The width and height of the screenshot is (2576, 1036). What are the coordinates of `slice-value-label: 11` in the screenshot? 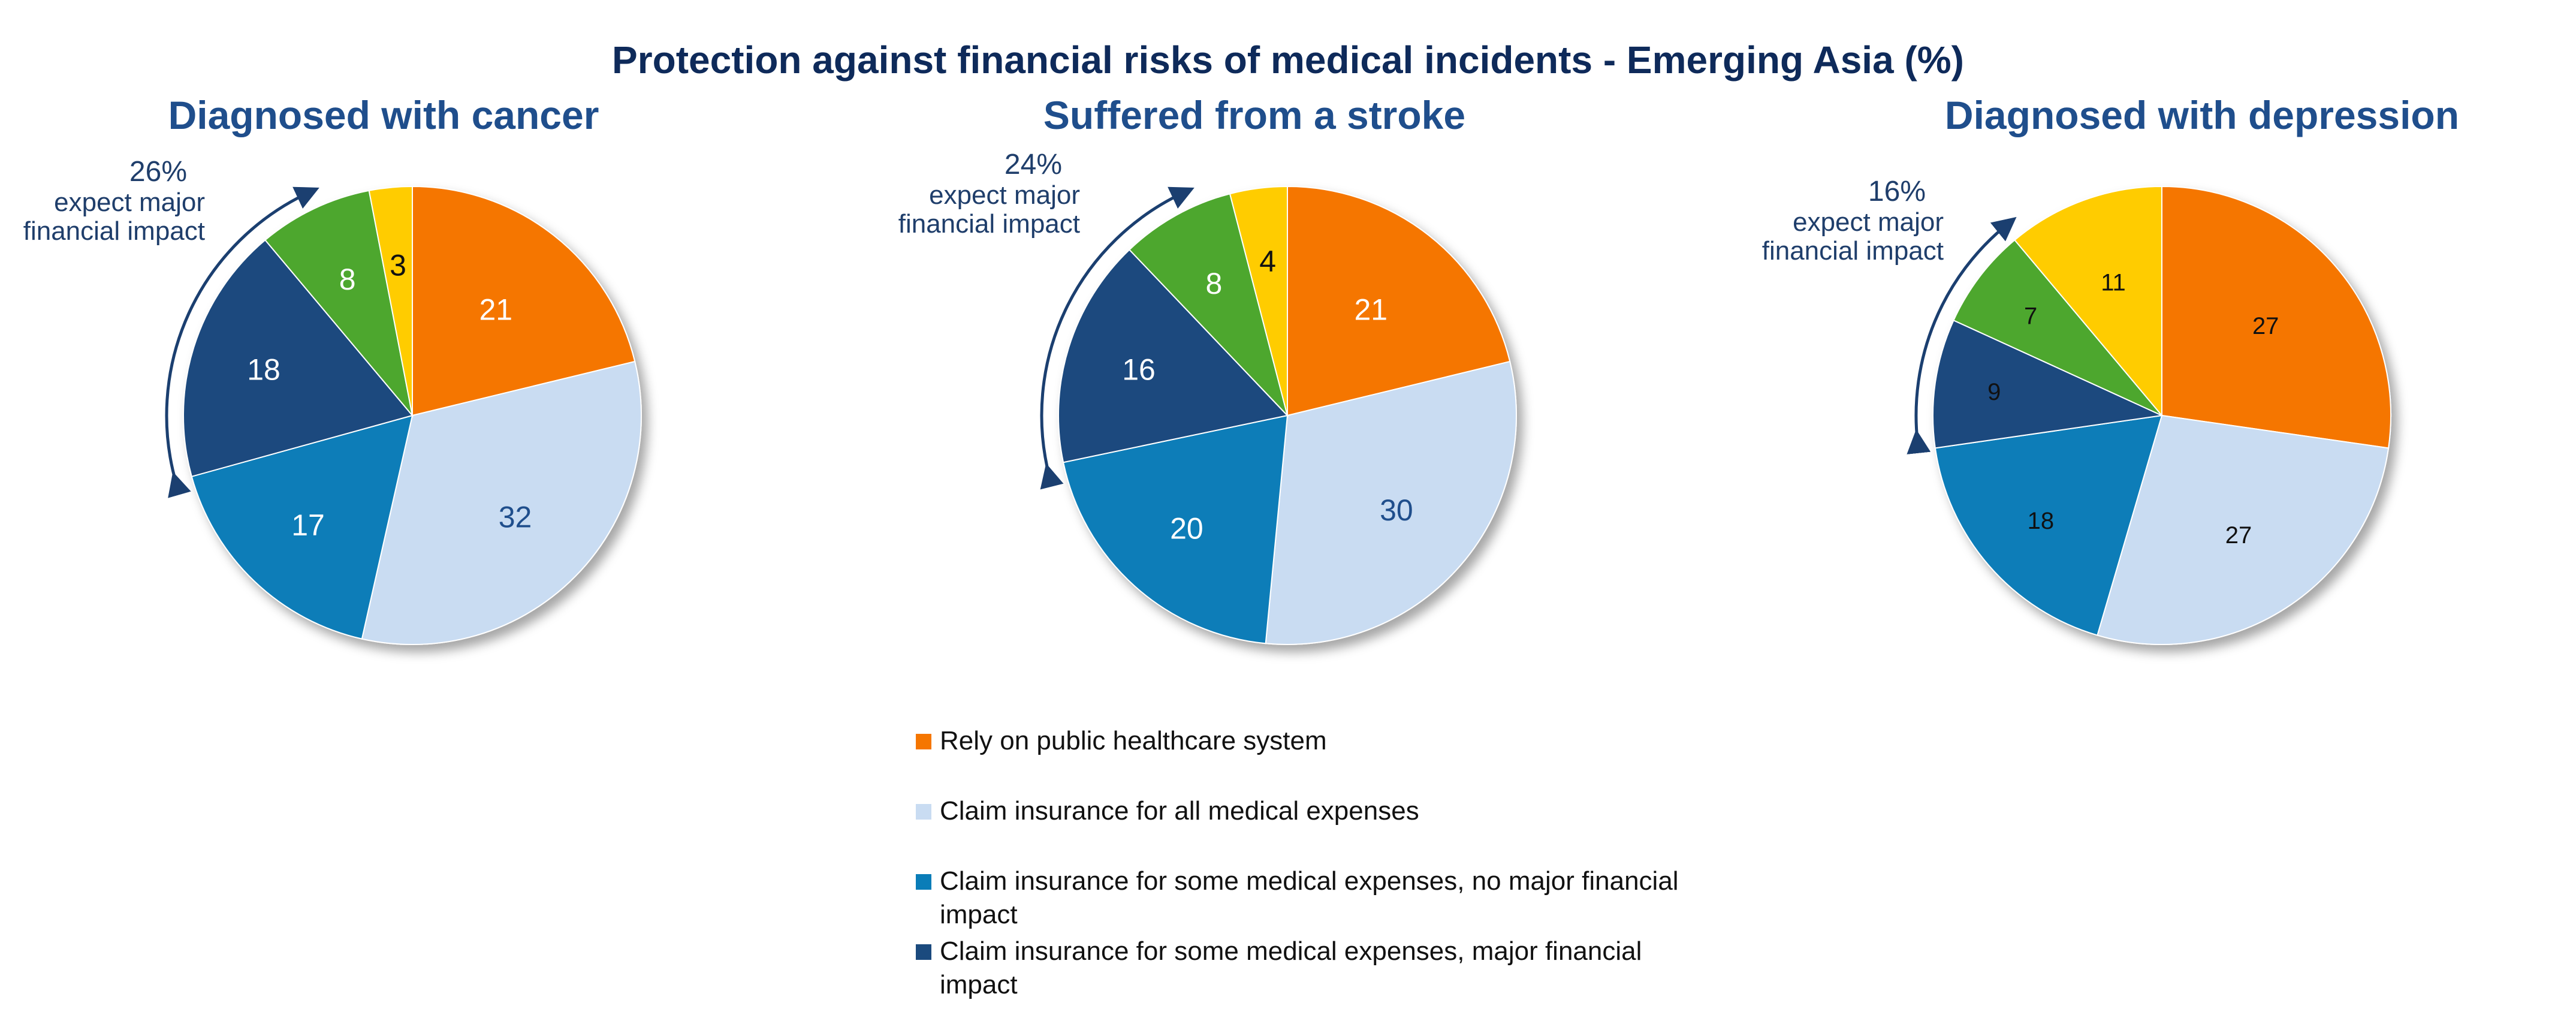 It's located at (2113, 282).